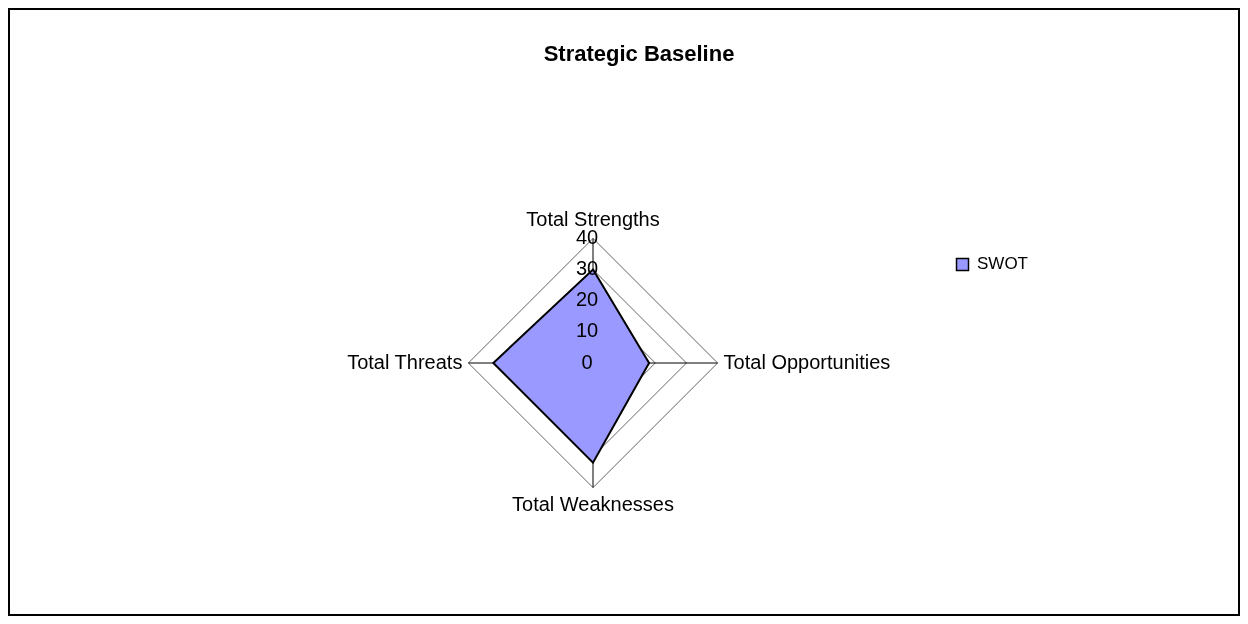  What do you see at coordinates (593, 504) in the screenshot?
I see `spoke-label: Total Weaknesses` at bounding box center [593, 504].